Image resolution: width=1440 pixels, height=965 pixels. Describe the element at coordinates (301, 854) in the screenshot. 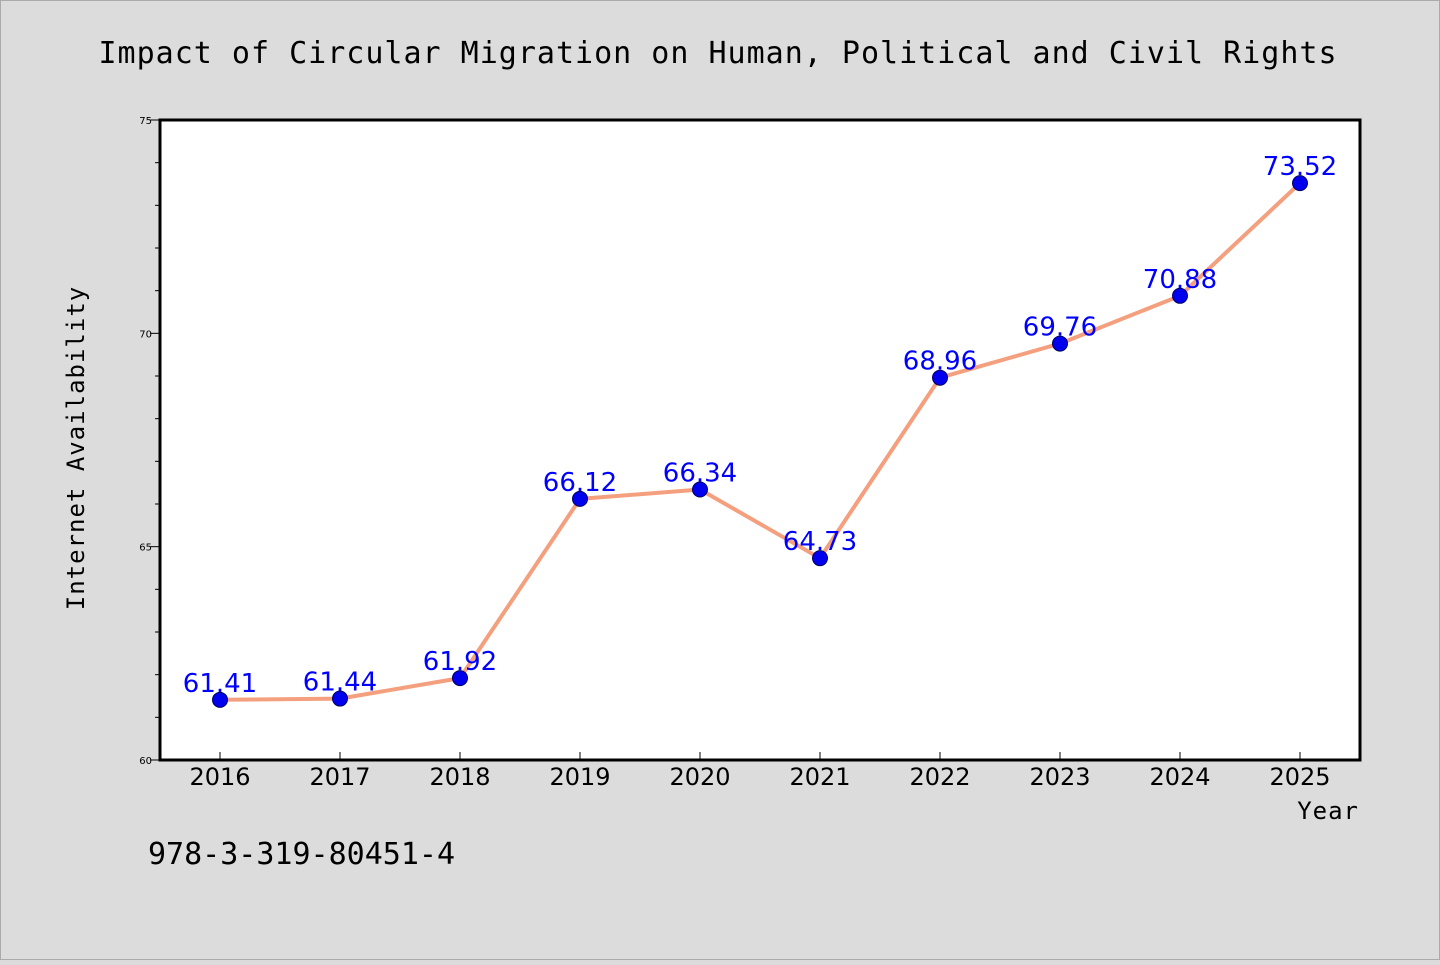

I see `footnote-isbn: 978-3-319-80451-4` at that location.